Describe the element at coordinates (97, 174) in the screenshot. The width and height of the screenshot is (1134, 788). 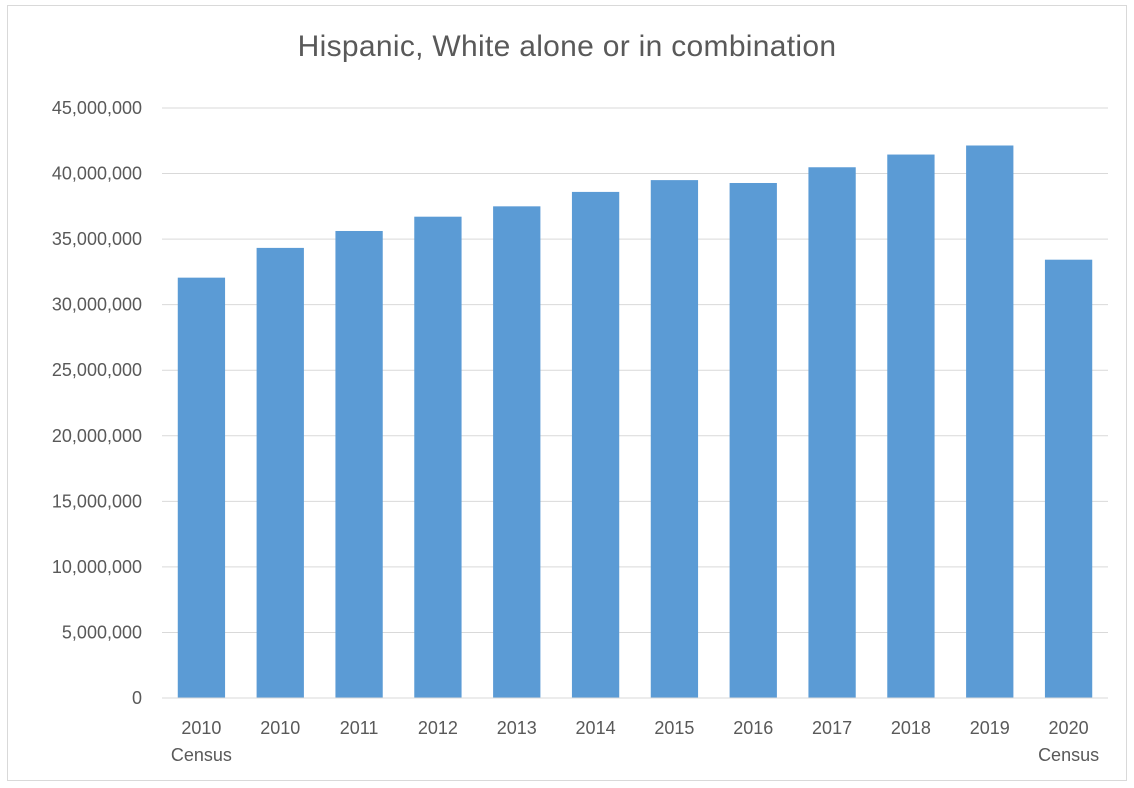
I see `y-tick-label: 40,000,000` at that location.